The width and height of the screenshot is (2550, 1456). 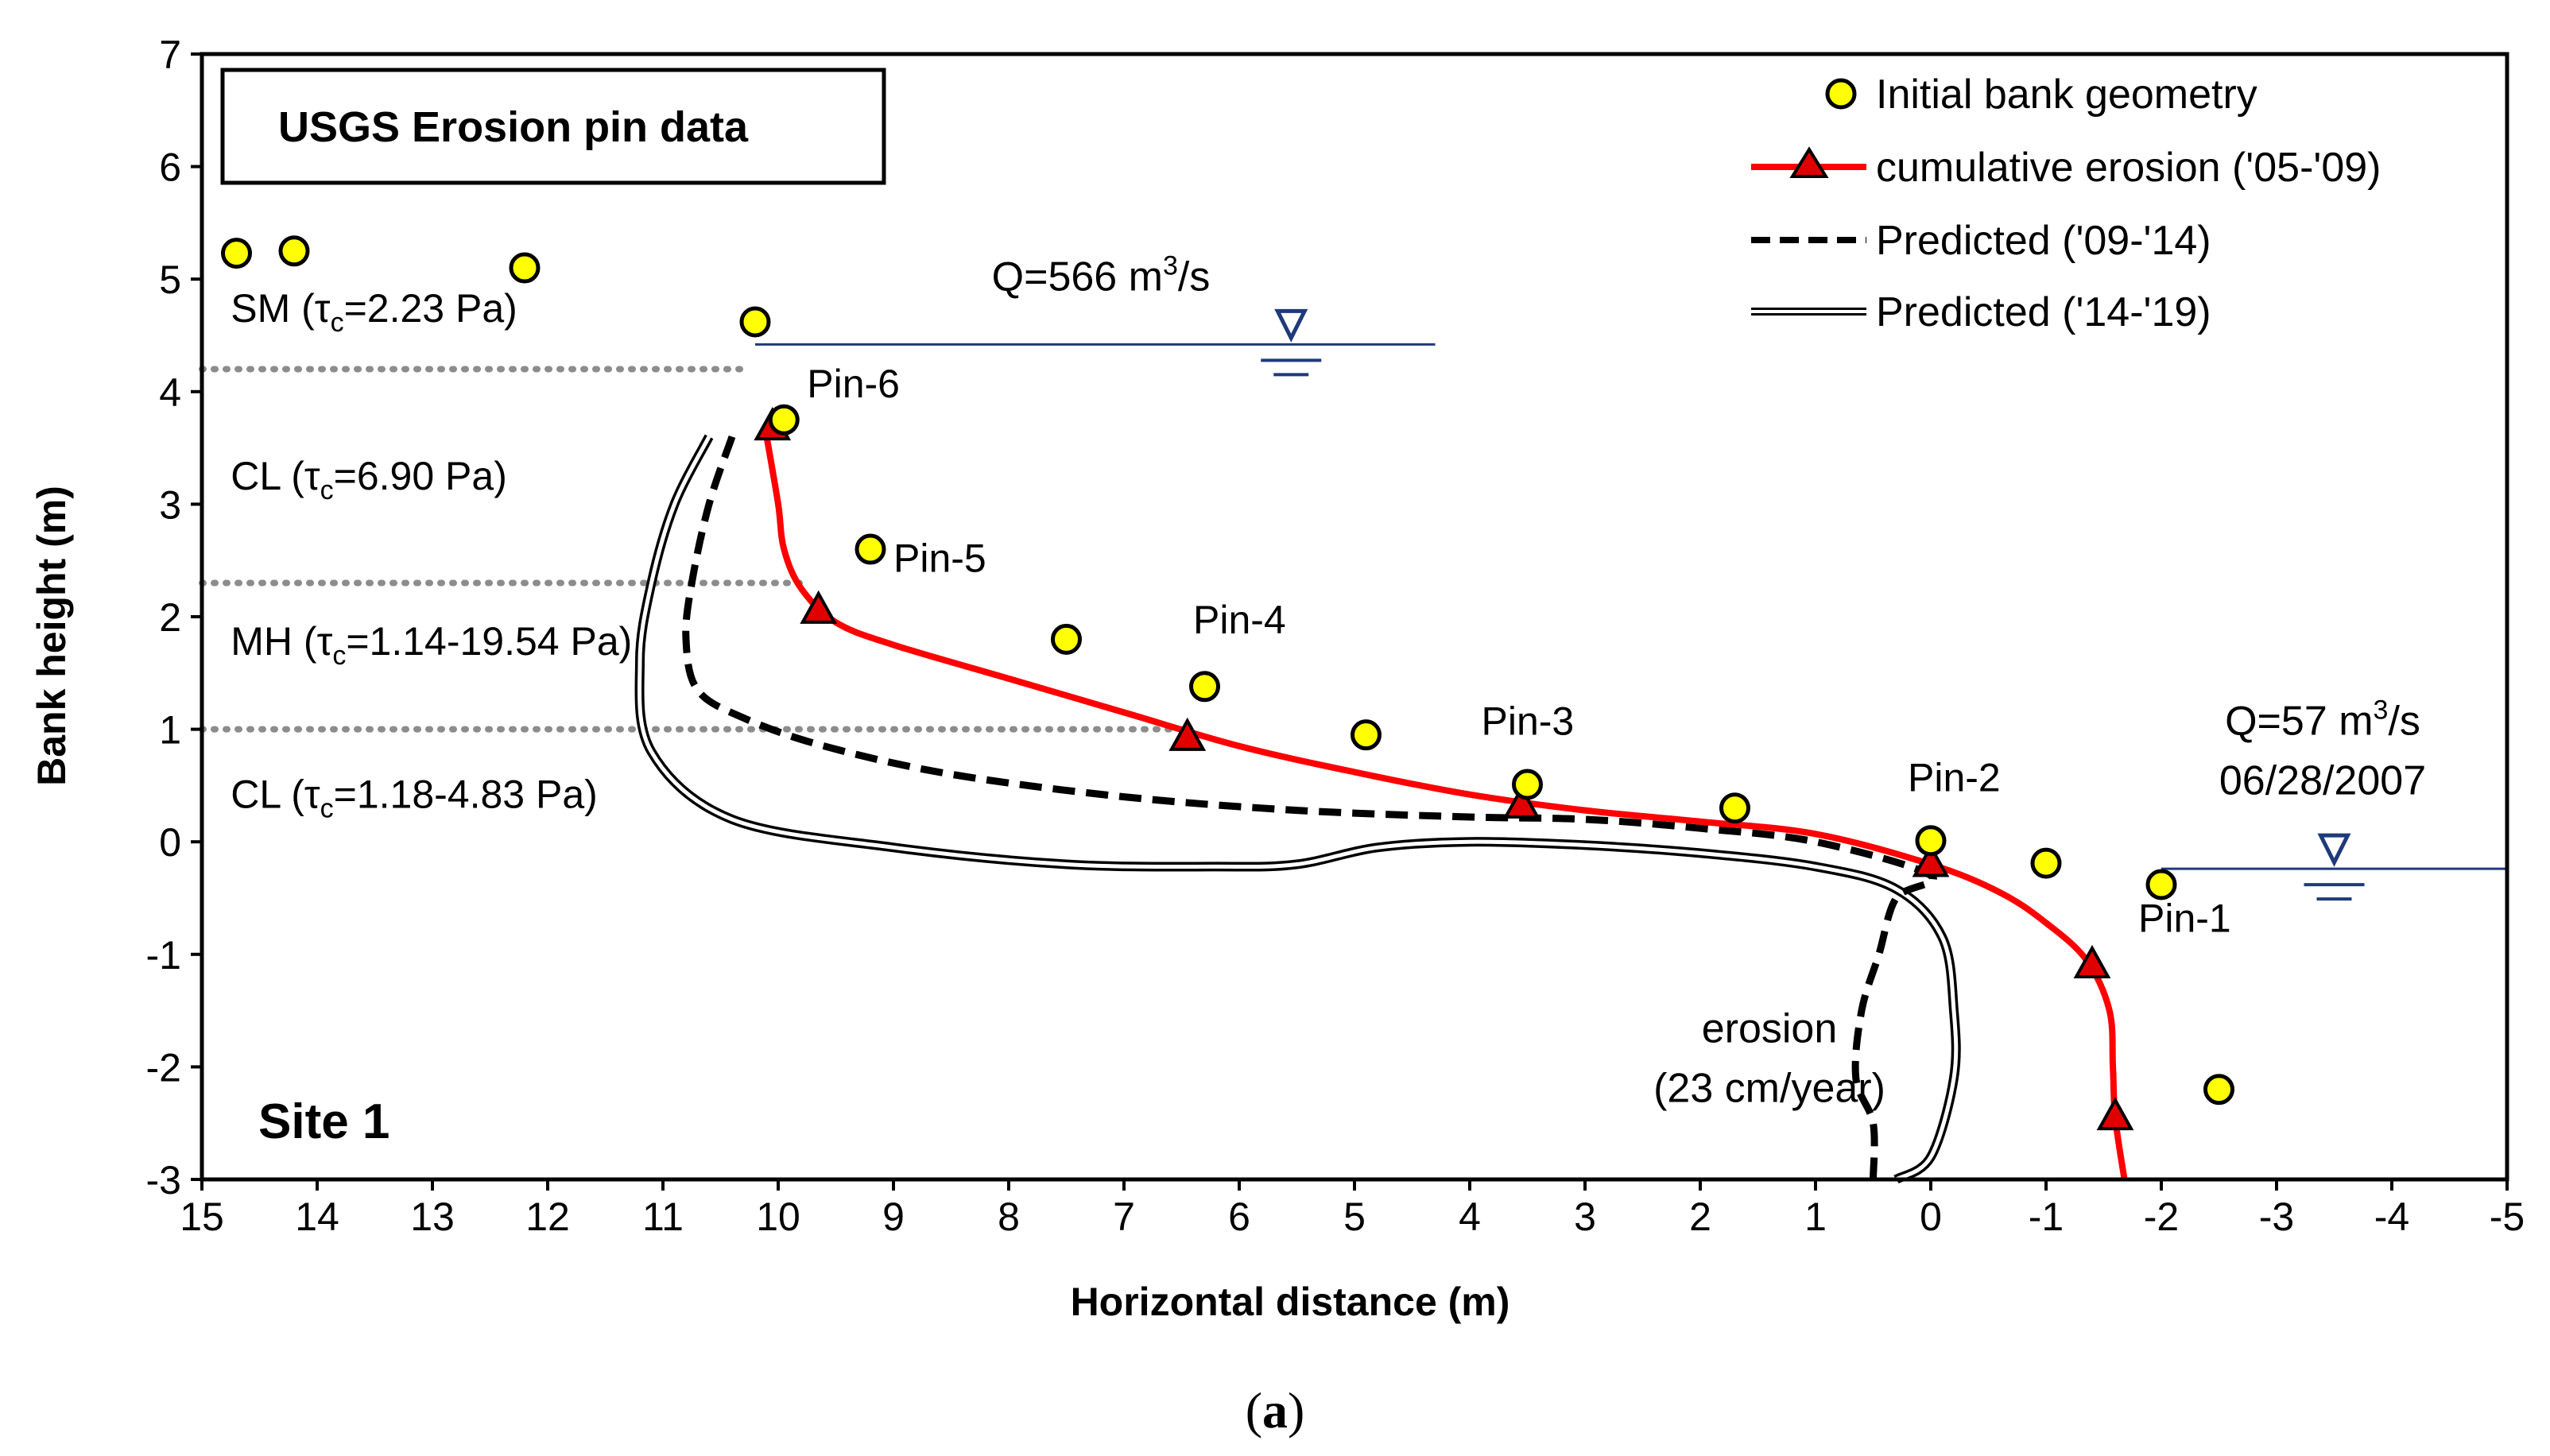 I want to click on x-tick-label: 12, so click(x=547, y=1217).